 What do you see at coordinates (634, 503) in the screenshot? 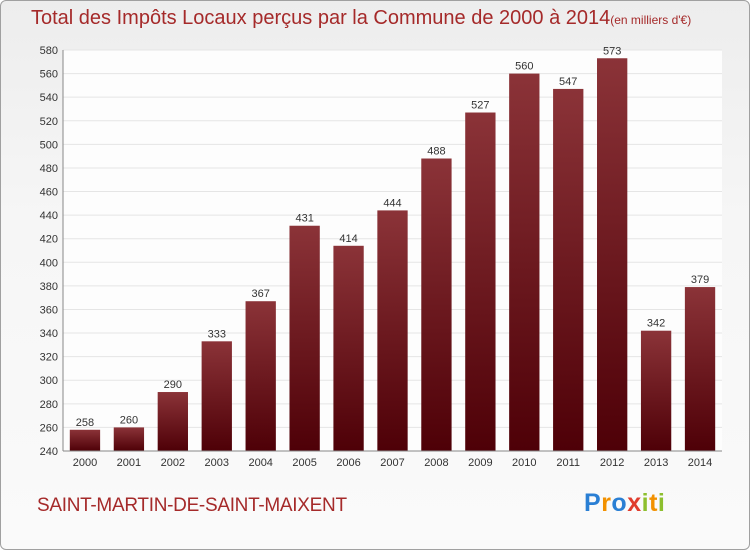
I see `logo-letter: x` at bounding box center [634, 503].